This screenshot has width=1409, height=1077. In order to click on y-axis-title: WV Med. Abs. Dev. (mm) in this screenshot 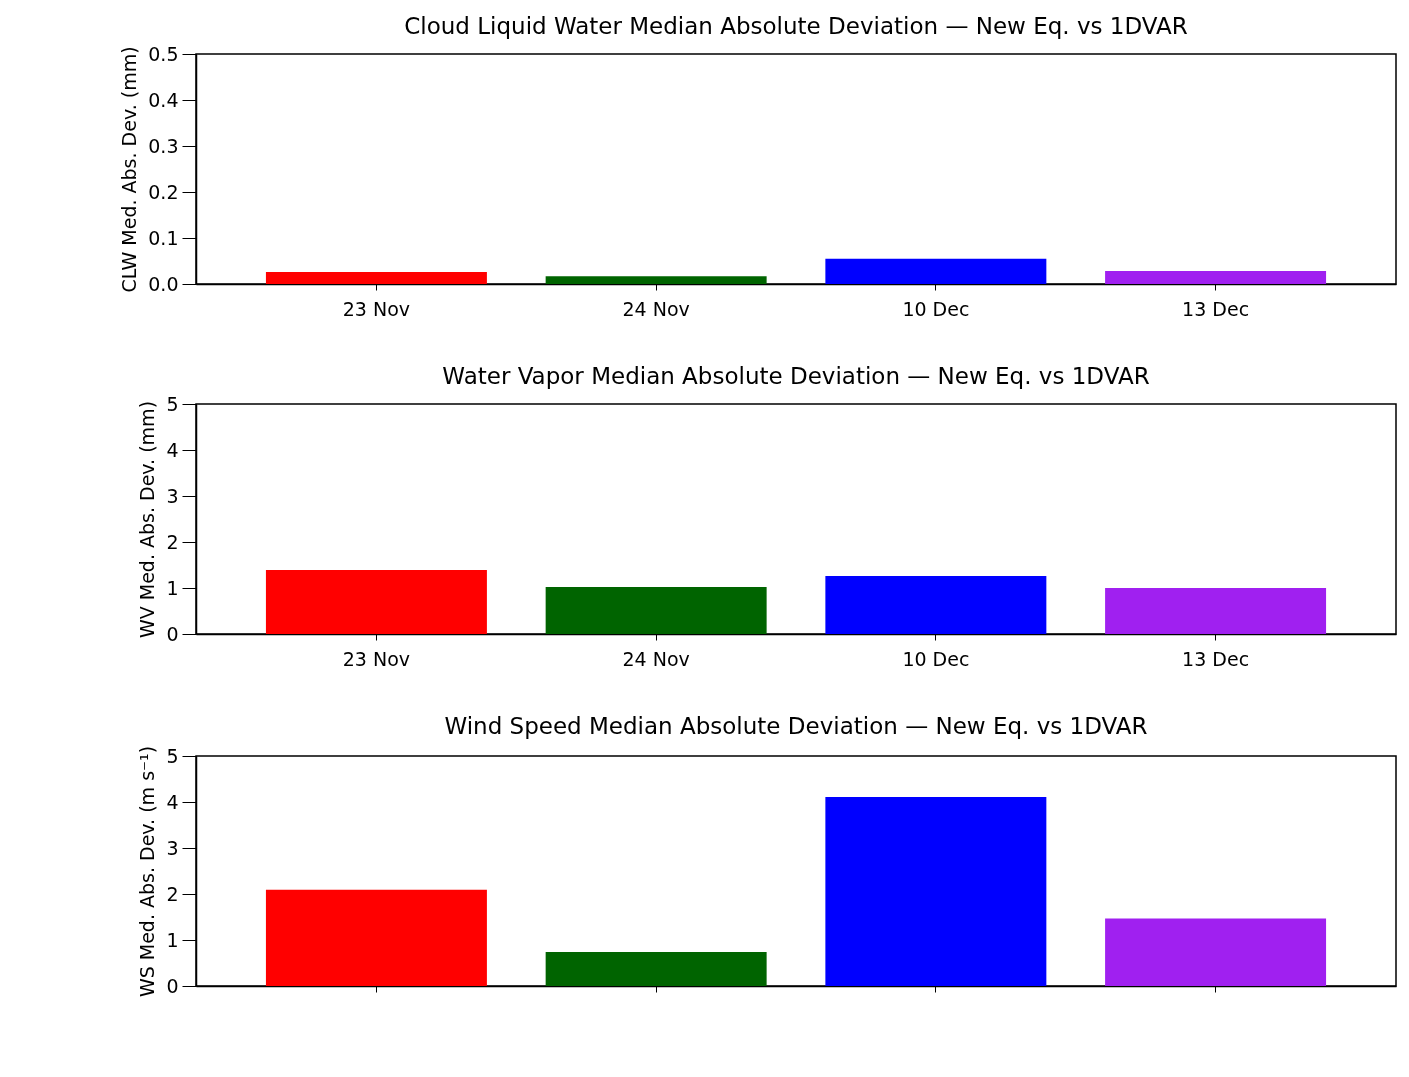, I will do `click(147, 519)`.